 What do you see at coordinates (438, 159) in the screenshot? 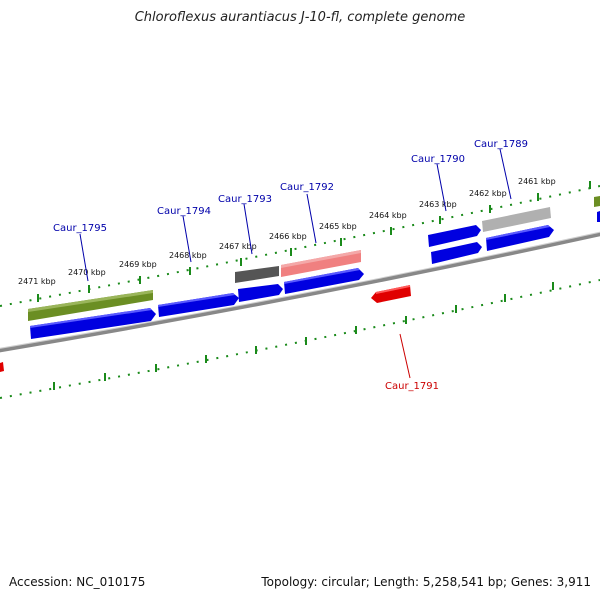
I see `gene-label-caur-1790: Caur_1790` at bounding box center [438, 159].